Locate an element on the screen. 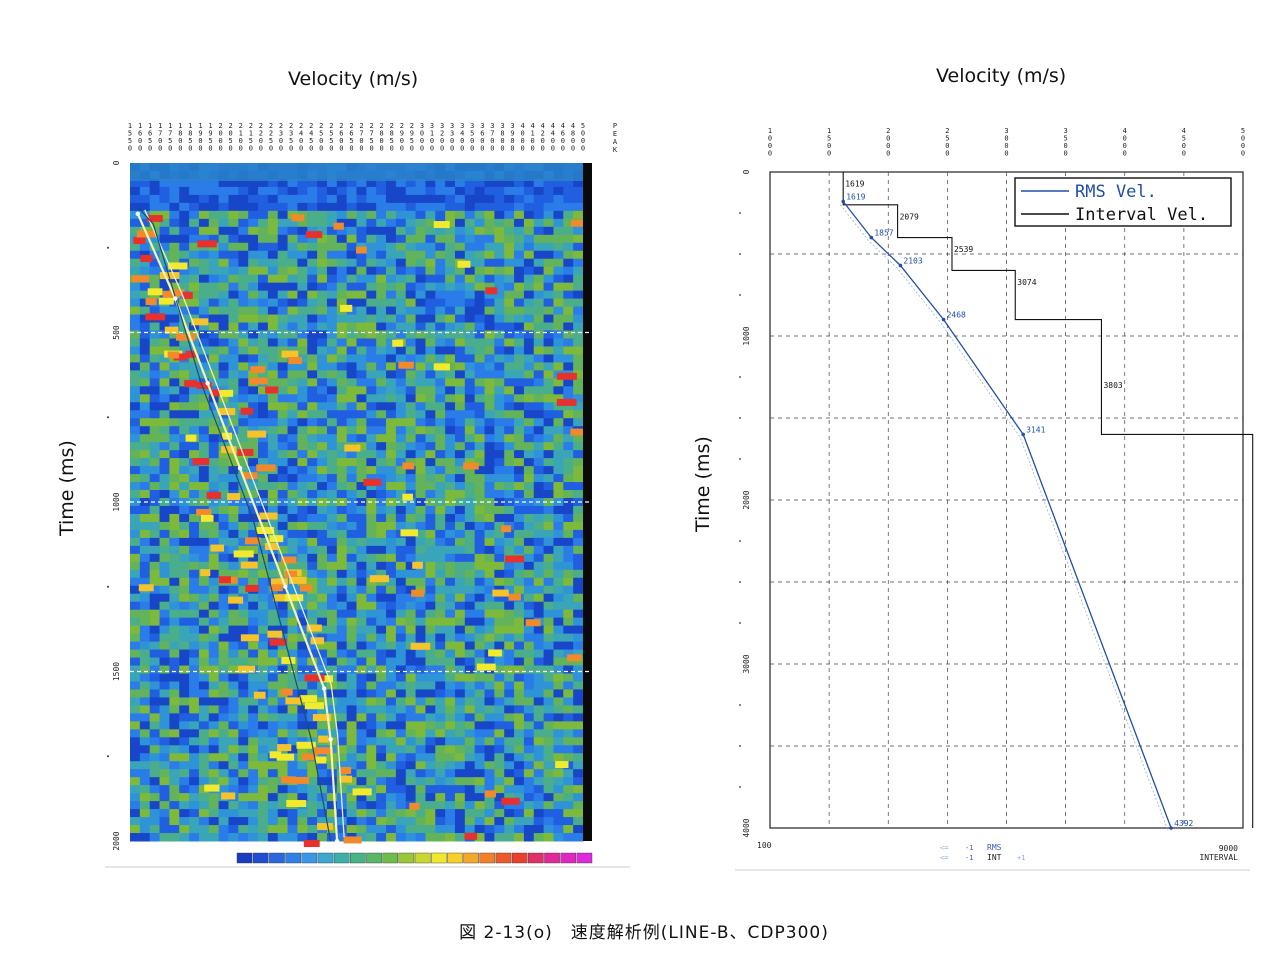 The image size is (1288, 976). top-tick-label-digit: 2 is located at coordinates (220, 126).